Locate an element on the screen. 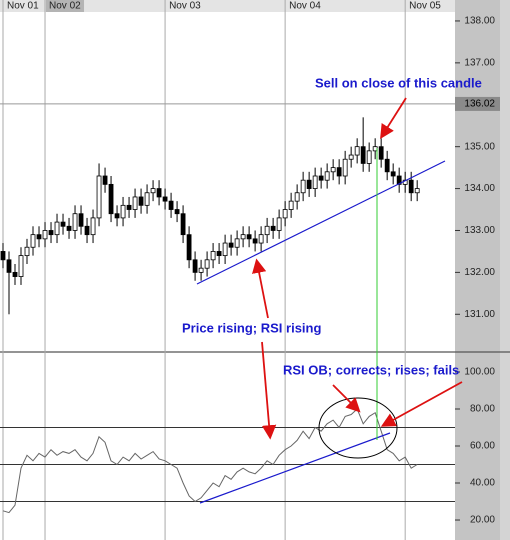  x-tick-label: Nov 03 is located at coordinates (185, 6).